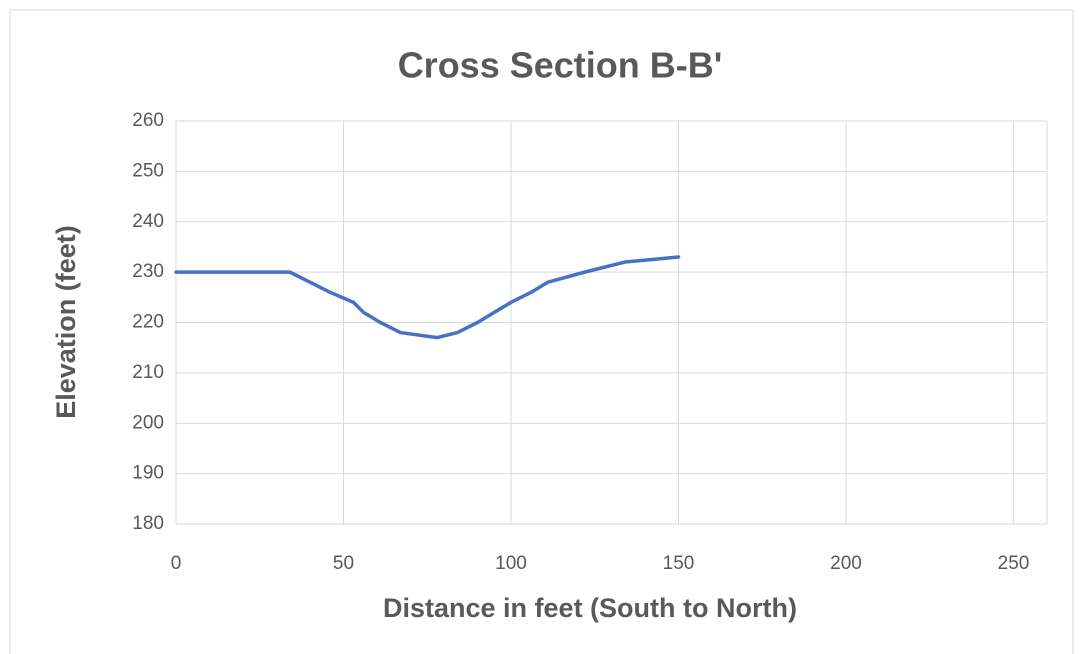 The image size is (1083, 654). I want to click on y-tick-label: 220, so click(148, 322).